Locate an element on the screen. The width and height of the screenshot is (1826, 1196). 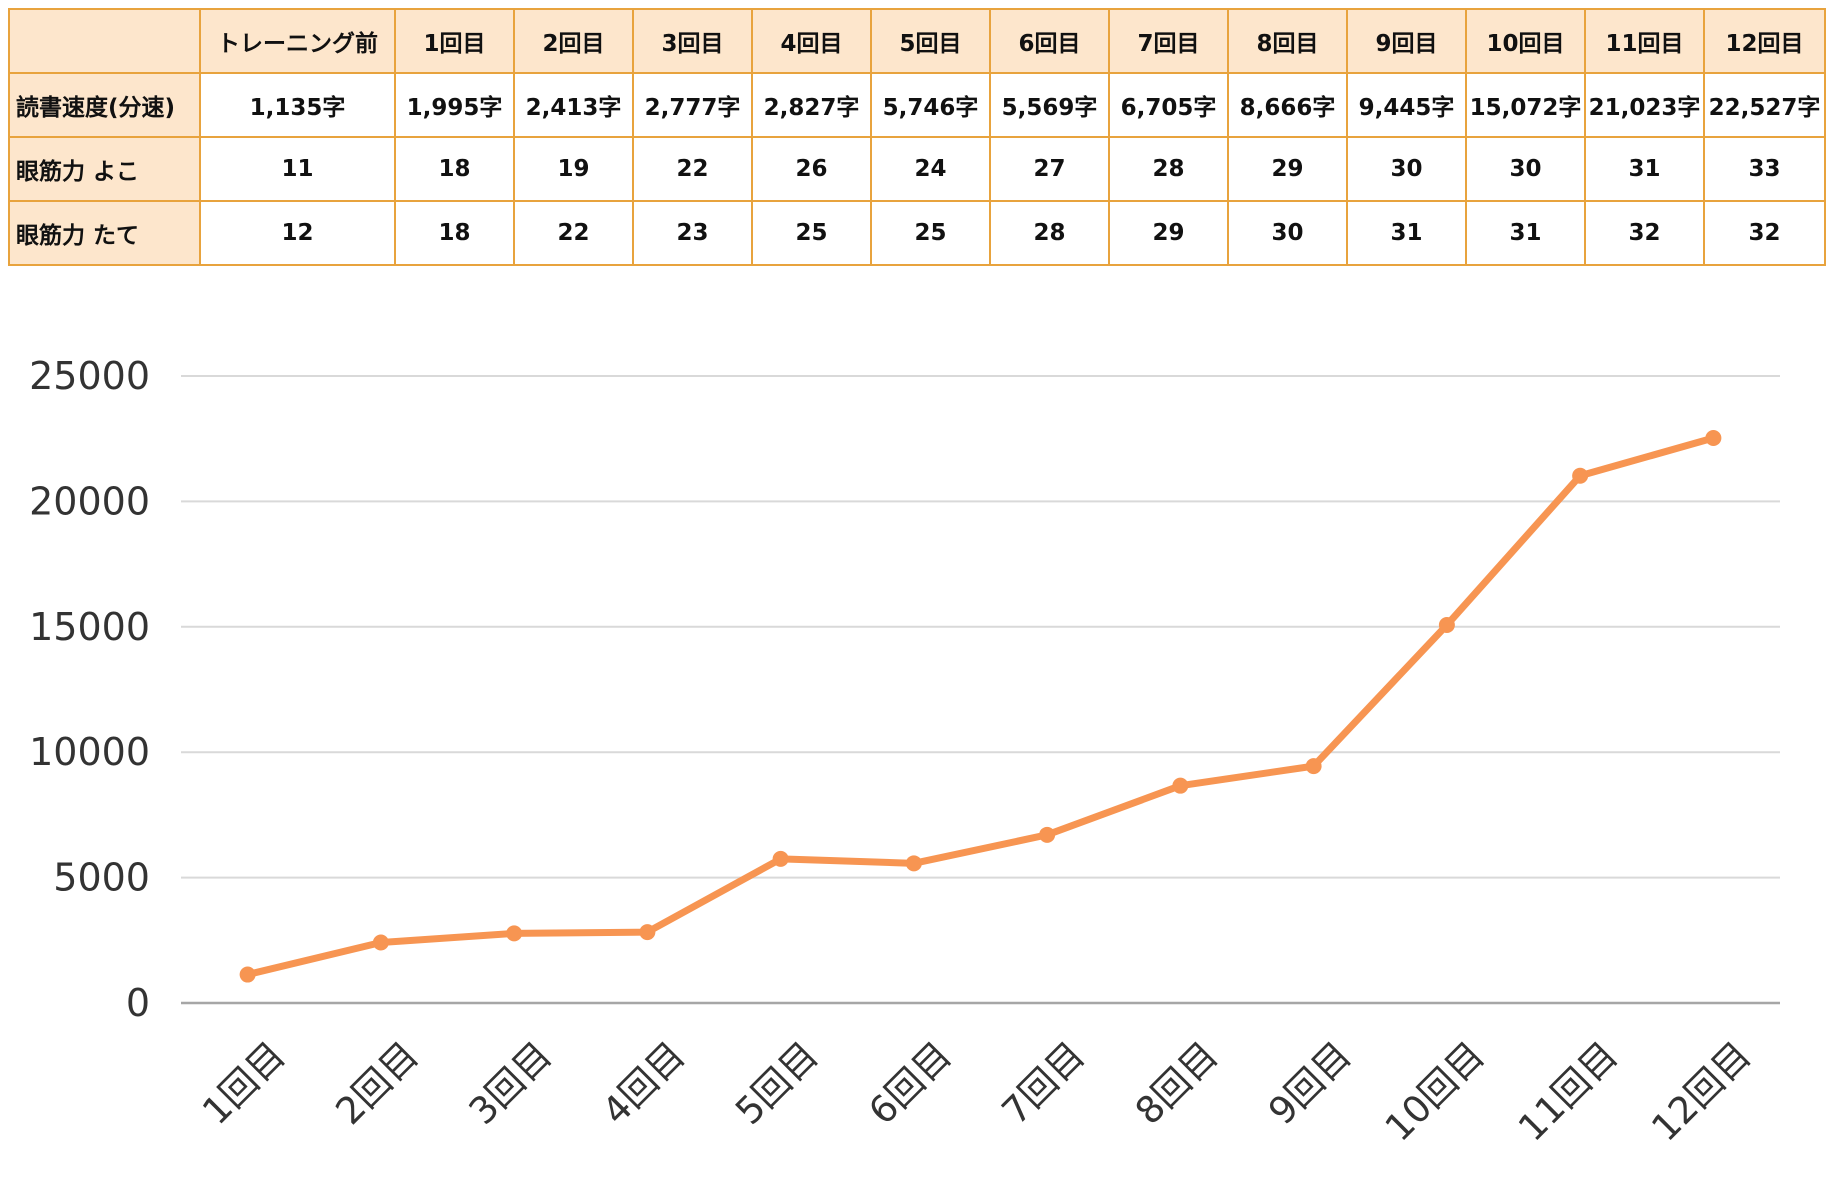
x-tick-label: 6回目 is located at coordinates (909, 1083).